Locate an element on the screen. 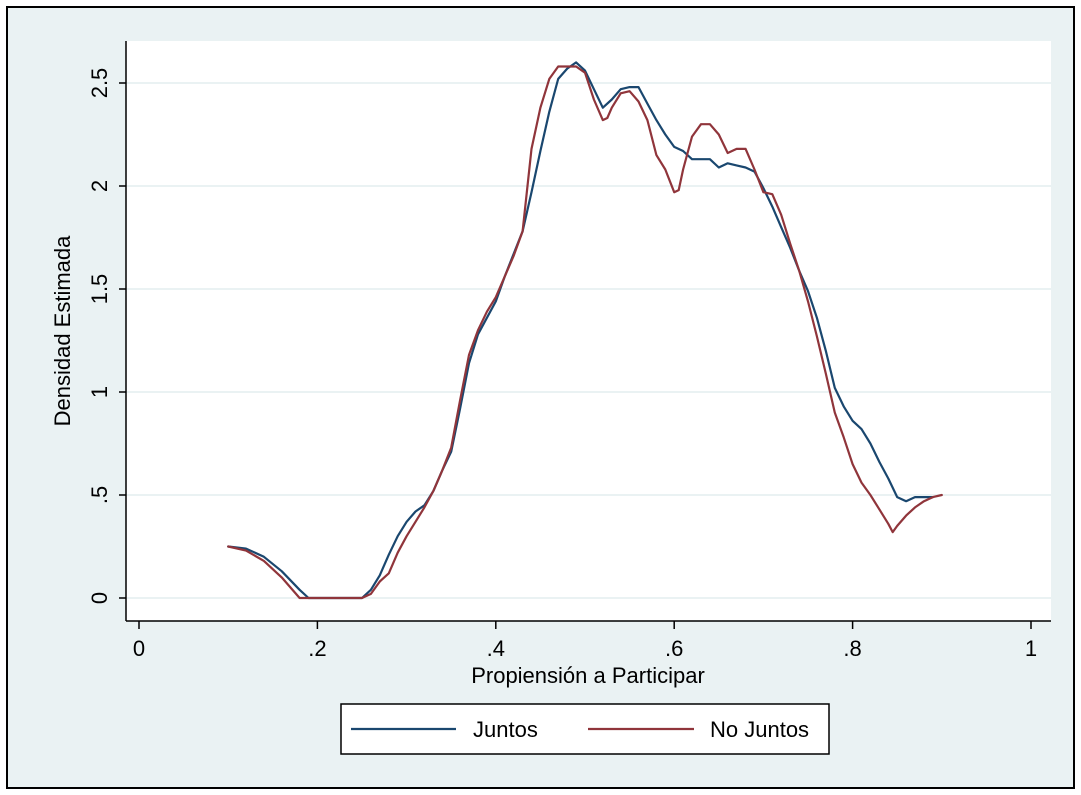  y-tick-label: 1 is located at coordinates (99, 392).